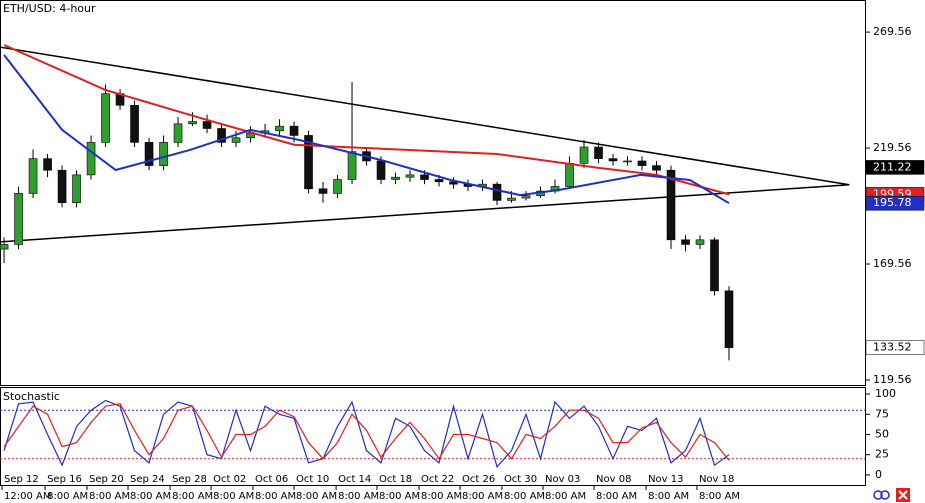  I want to click on time-label: 12:00 AM, so click(27, 496).